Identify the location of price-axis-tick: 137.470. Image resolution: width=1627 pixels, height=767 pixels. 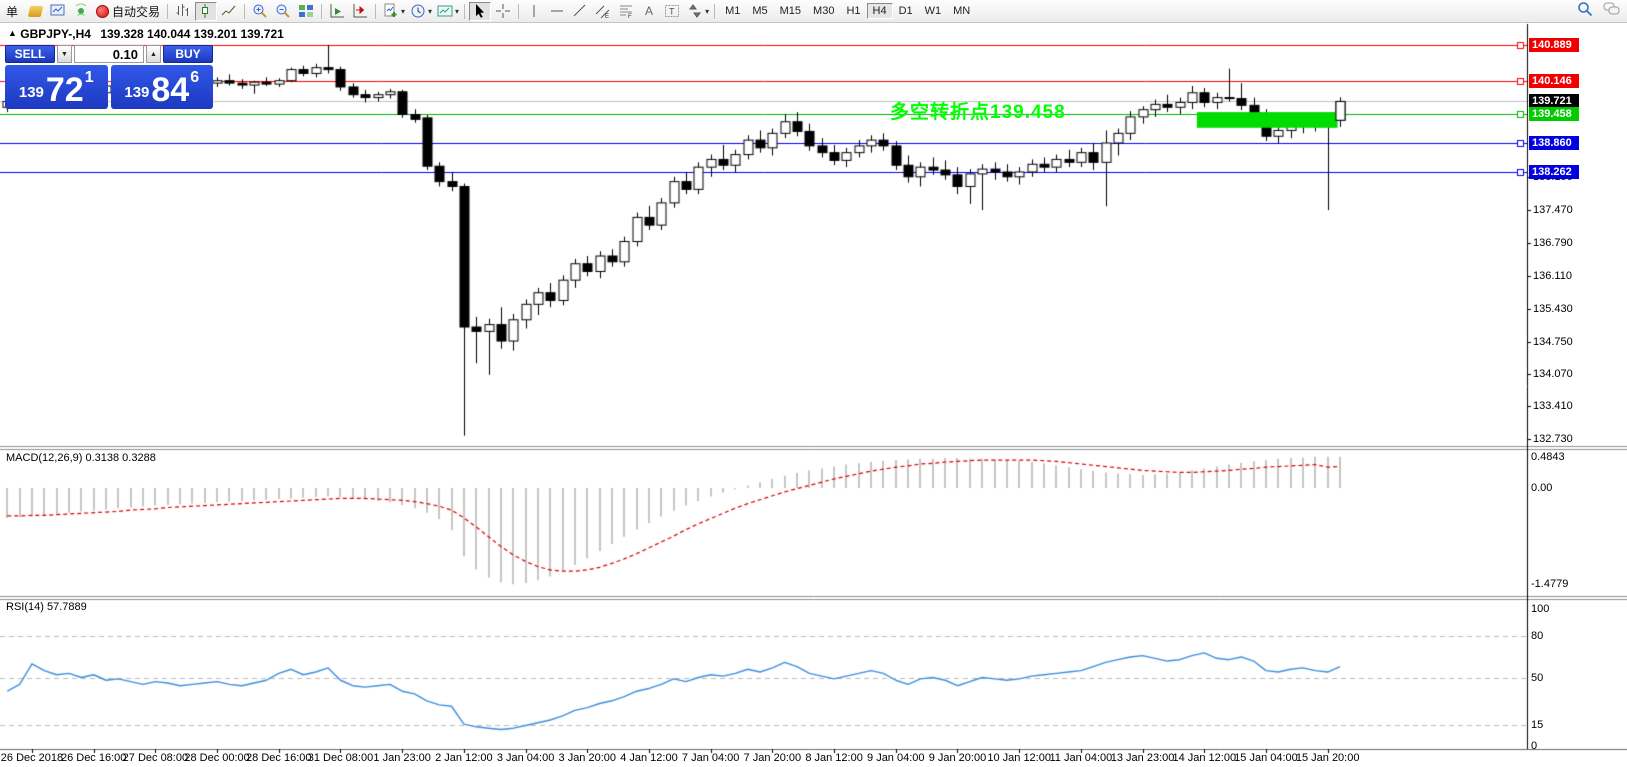
(1553, 210).